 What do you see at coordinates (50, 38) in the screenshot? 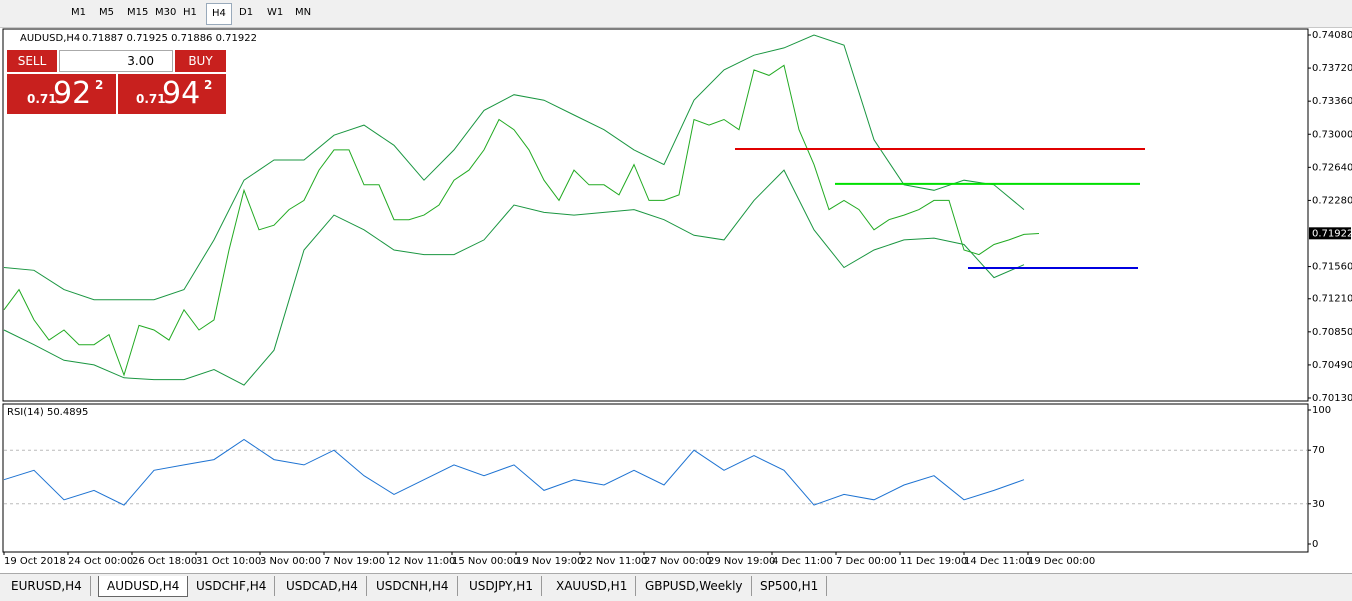
I see `symbol-label: AUDUSD,H4` at bounding box center [50, 38].